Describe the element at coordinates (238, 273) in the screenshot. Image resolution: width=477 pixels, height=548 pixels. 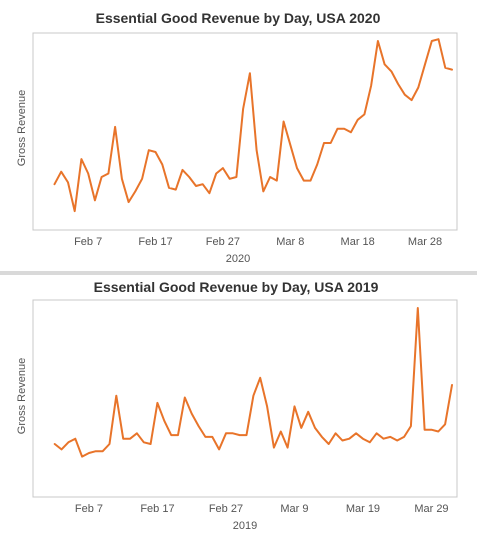
I see `panel-divider` at that location.